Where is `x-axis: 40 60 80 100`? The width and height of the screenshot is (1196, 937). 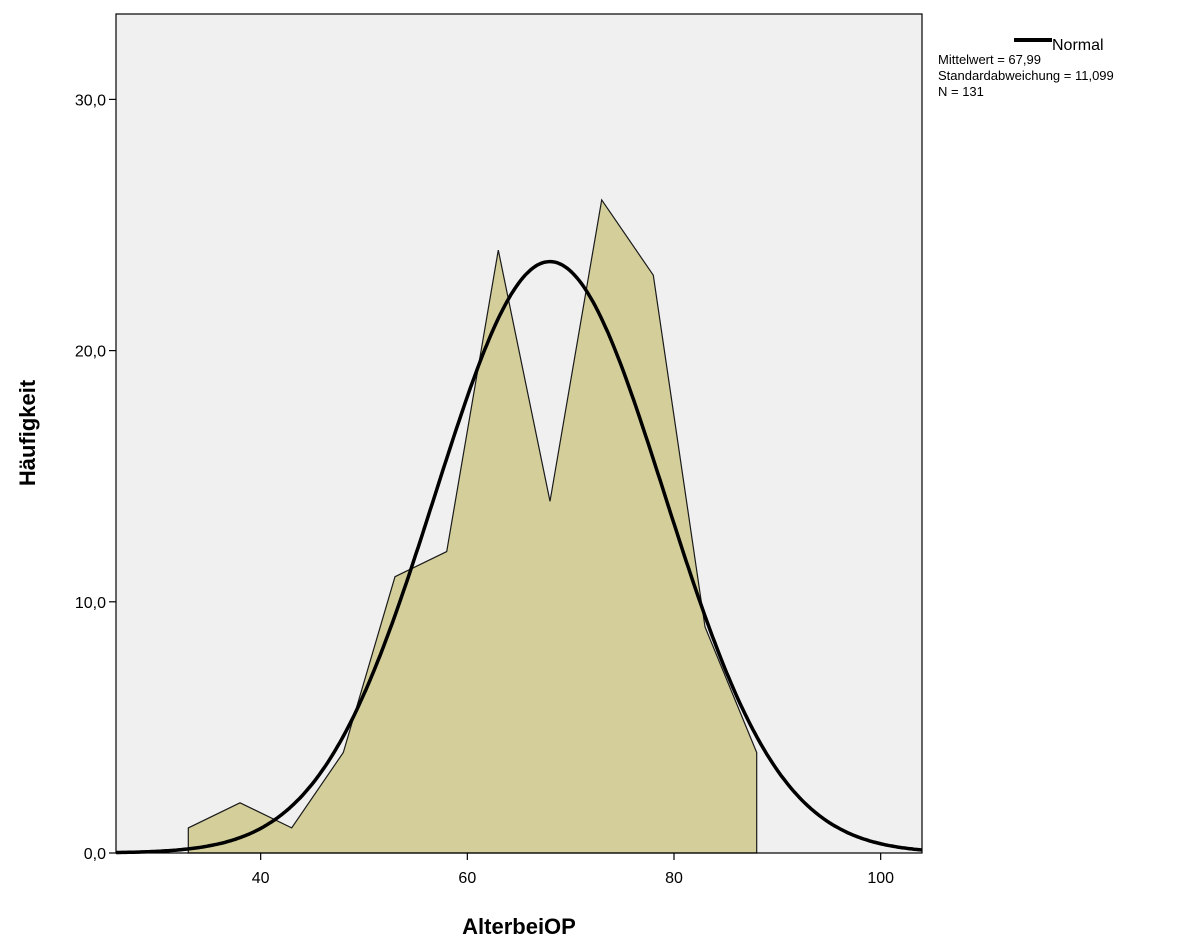
x-axis: 40 60 80 100 is located at coordinates (573, 870).